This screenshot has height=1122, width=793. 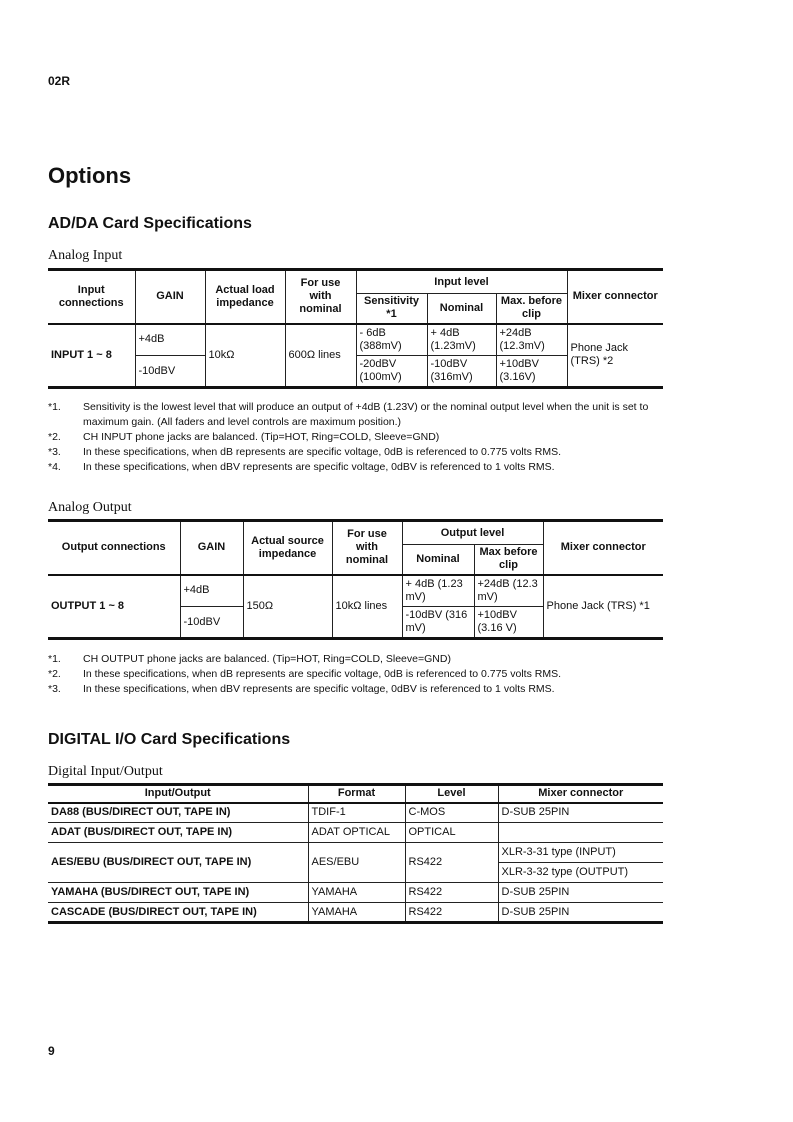 What do you see at coordinates (508, 559) in the screenshot?
I see `col-header: Max before clip` at bounding box center [508, 559].